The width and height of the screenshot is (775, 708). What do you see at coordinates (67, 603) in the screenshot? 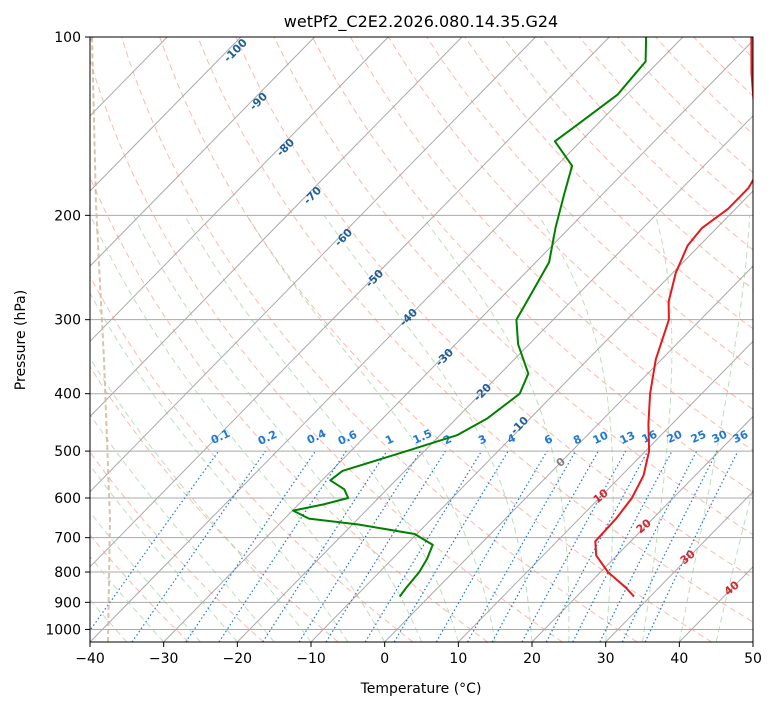
I see `y-tick-label: 900` at bounding box center [67, 603].